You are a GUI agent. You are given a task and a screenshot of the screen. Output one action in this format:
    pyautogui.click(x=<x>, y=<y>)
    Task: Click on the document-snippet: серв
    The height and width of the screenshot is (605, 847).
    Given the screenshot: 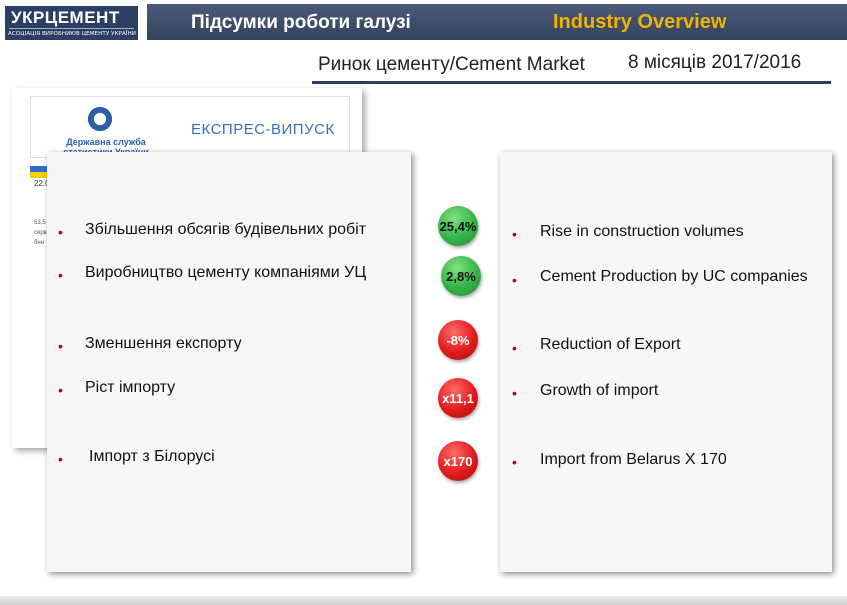 What is the action you would take?
    pyautogui.click(x=40, y=233)
    